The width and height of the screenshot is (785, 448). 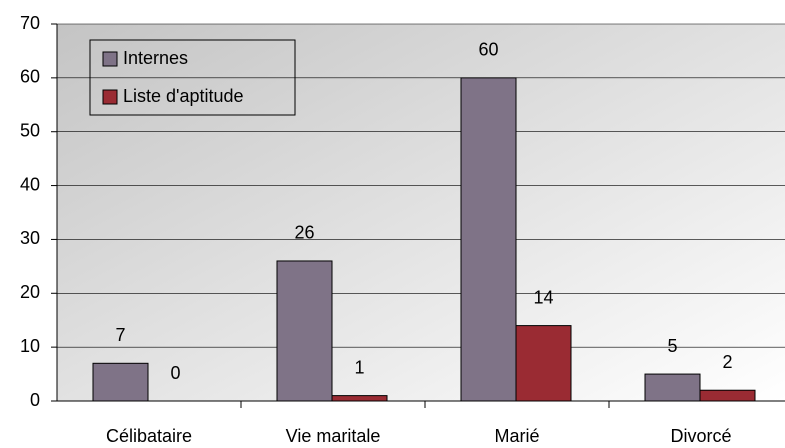 I want to click on y-tick-label: 10, so click(x=30, y=346).